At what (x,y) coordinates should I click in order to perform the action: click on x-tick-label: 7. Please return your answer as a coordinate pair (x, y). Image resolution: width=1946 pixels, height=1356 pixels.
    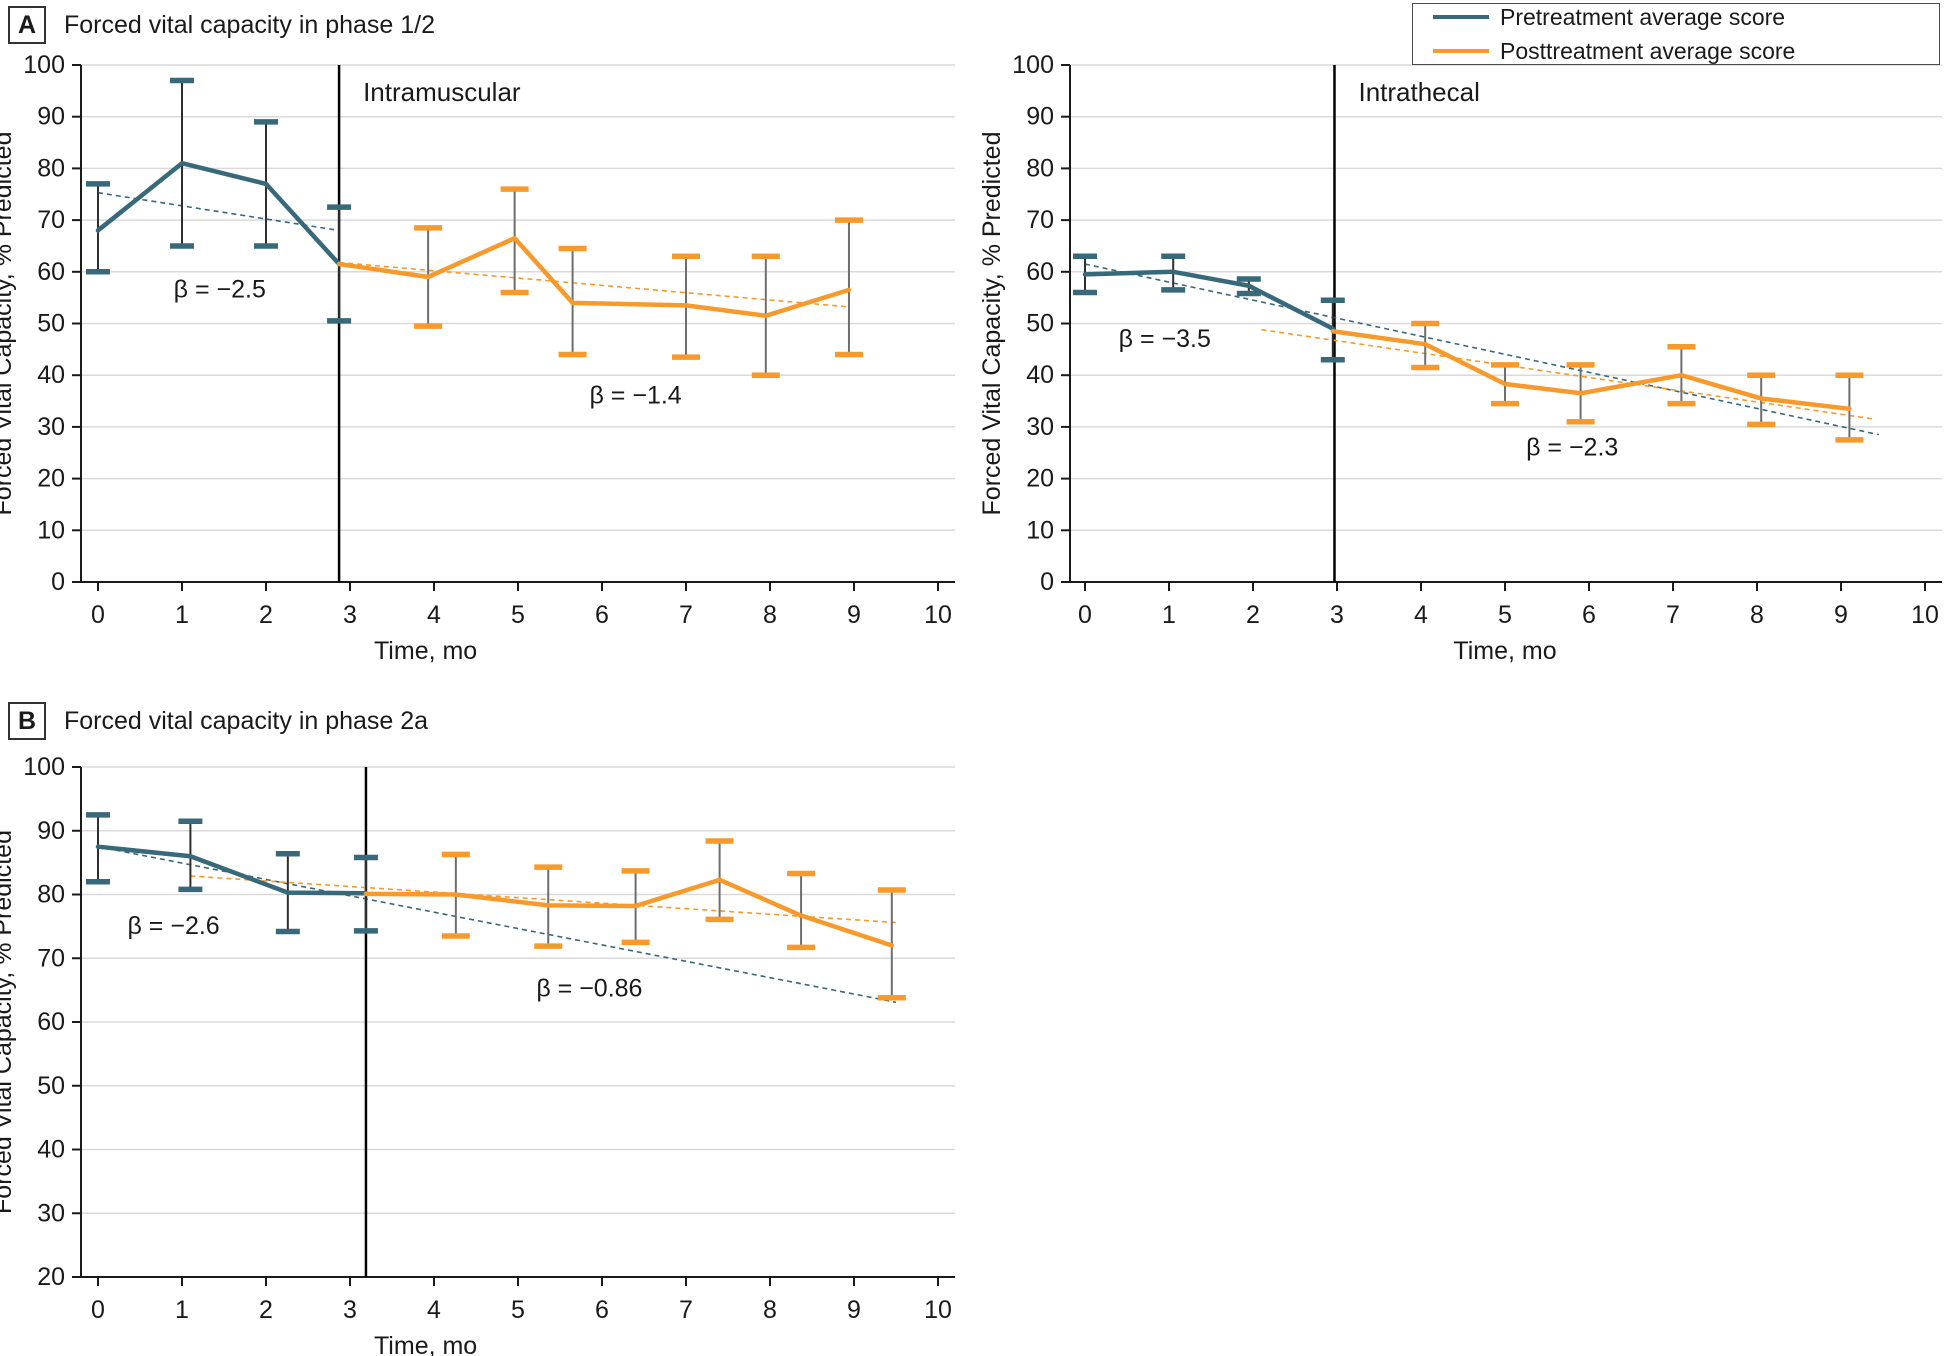
    Looking at the image, I should click on (1673, 615).